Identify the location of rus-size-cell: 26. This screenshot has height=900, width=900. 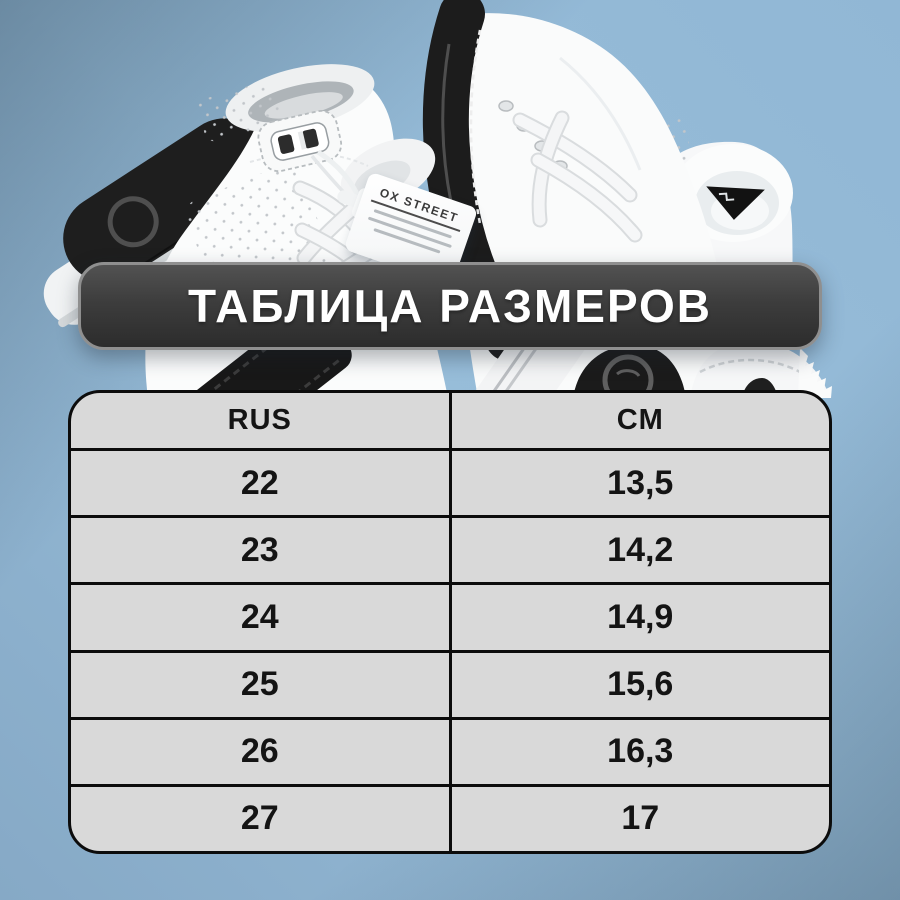
(261, 751).